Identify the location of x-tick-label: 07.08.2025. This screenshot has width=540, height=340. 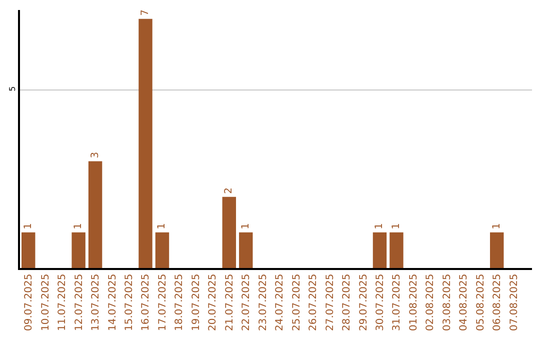
(514, 303).